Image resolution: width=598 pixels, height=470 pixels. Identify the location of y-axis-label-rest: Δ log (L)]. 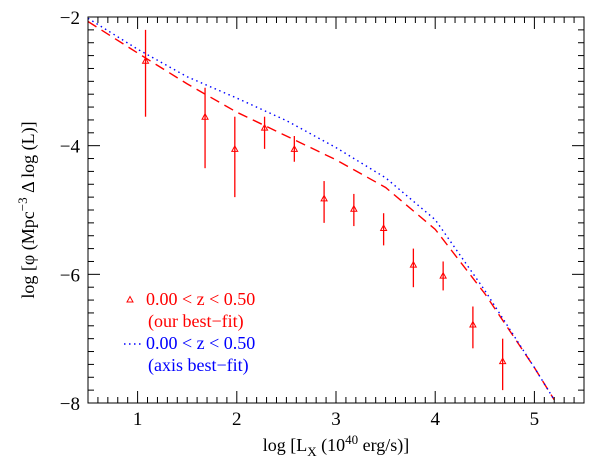
(28, 159).